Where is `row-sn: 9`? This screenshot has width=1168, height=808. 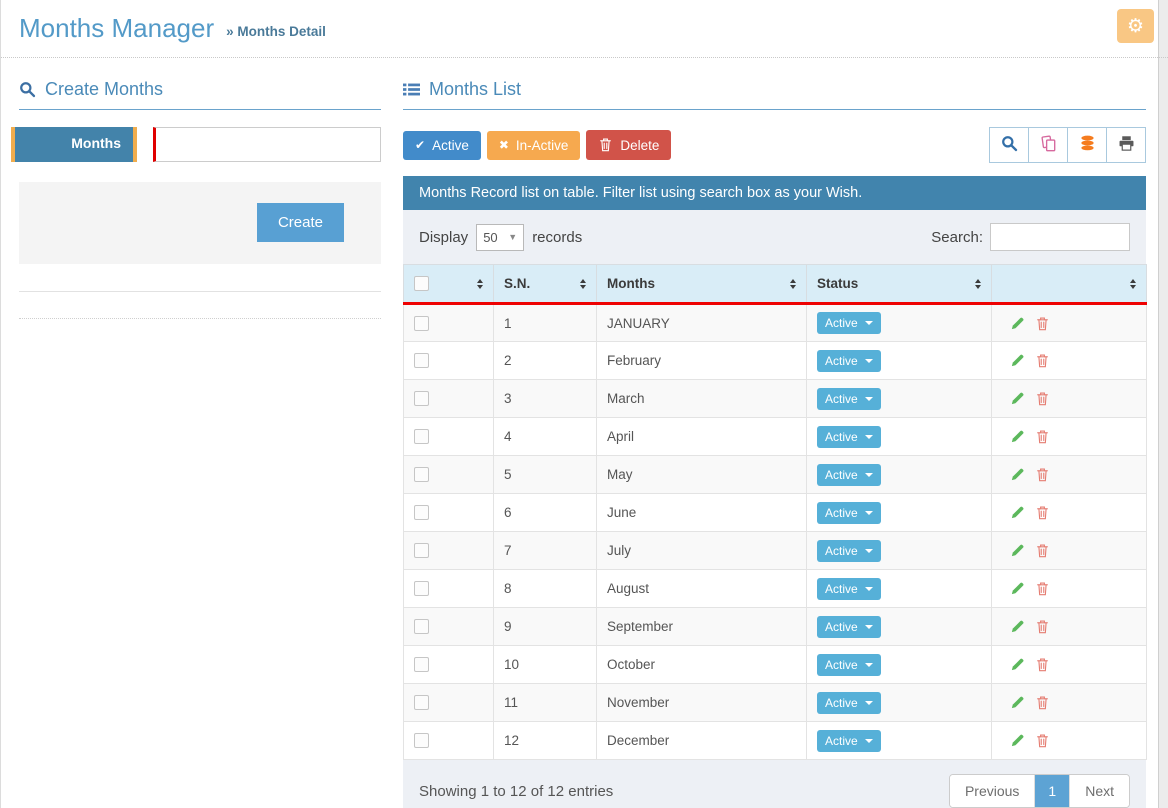 row-sn: 9 is located at coordinates (545, 626).